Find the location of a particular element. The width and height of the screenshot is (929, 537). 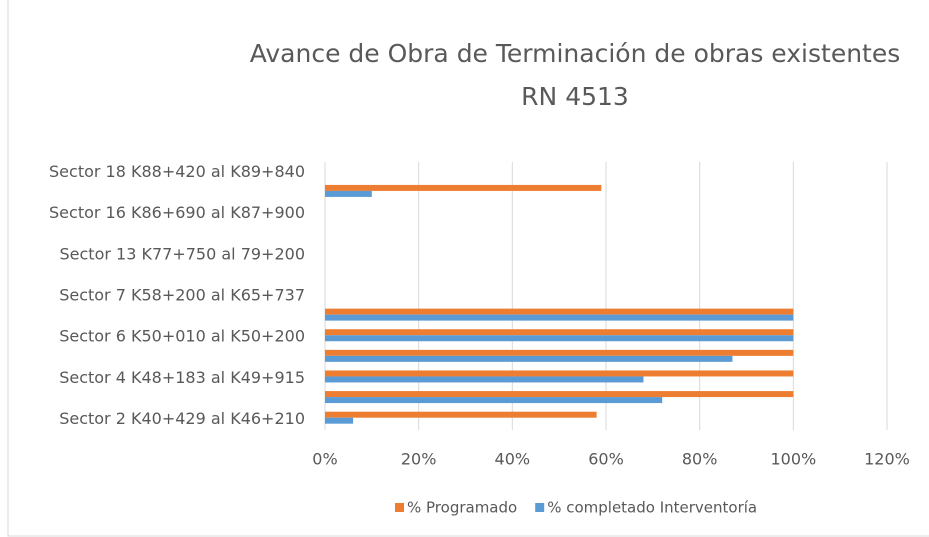

y-tick-label: Sector 7 K58+200 al K65+737 is located at coordinates (182, 295).